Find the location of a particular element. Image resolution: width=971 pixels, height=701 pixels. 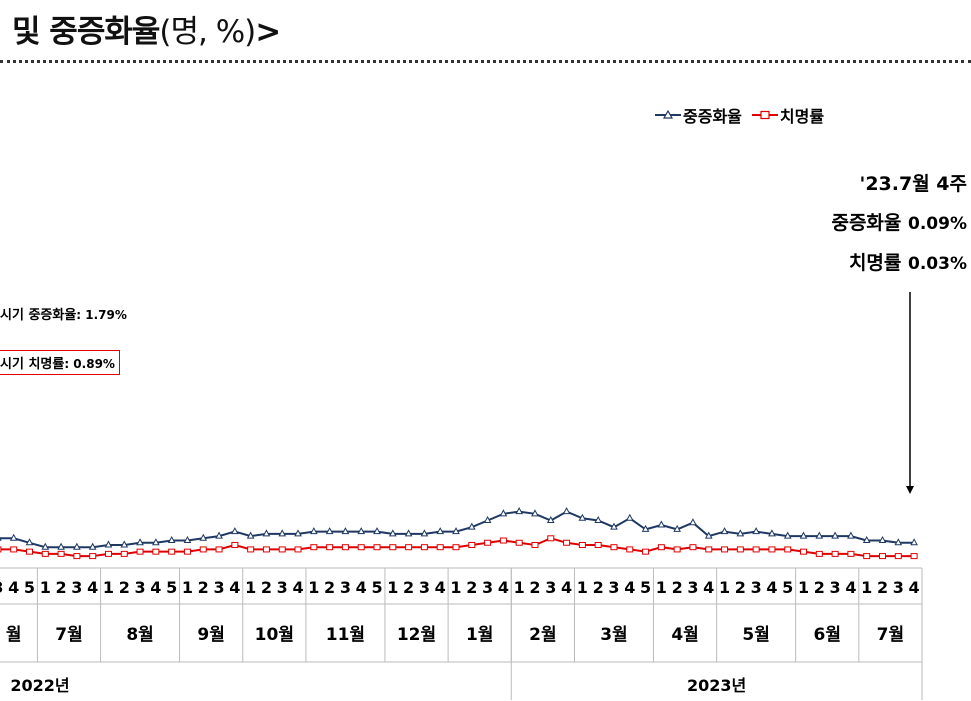

month-tick-label: 12월 is located at coordinates (416, 635).